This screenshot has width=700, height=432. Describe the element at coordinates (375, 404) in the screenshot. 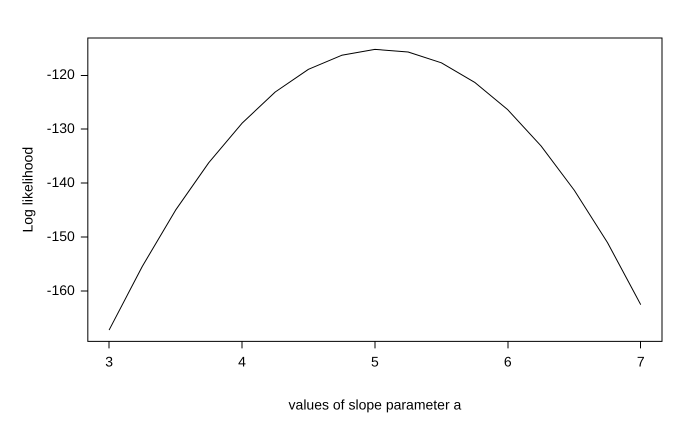

I see `x-axis-title: values of slope parameter a` at that location.